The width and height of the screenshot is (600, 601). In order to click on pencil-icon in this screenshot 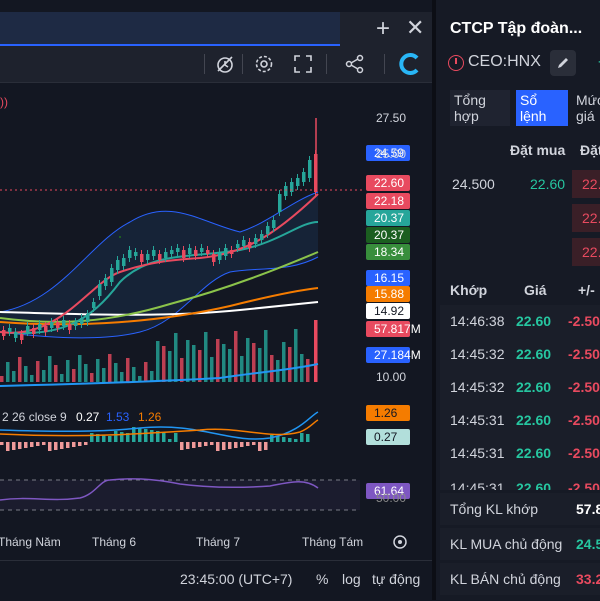, I will do `click(563, 63)`.